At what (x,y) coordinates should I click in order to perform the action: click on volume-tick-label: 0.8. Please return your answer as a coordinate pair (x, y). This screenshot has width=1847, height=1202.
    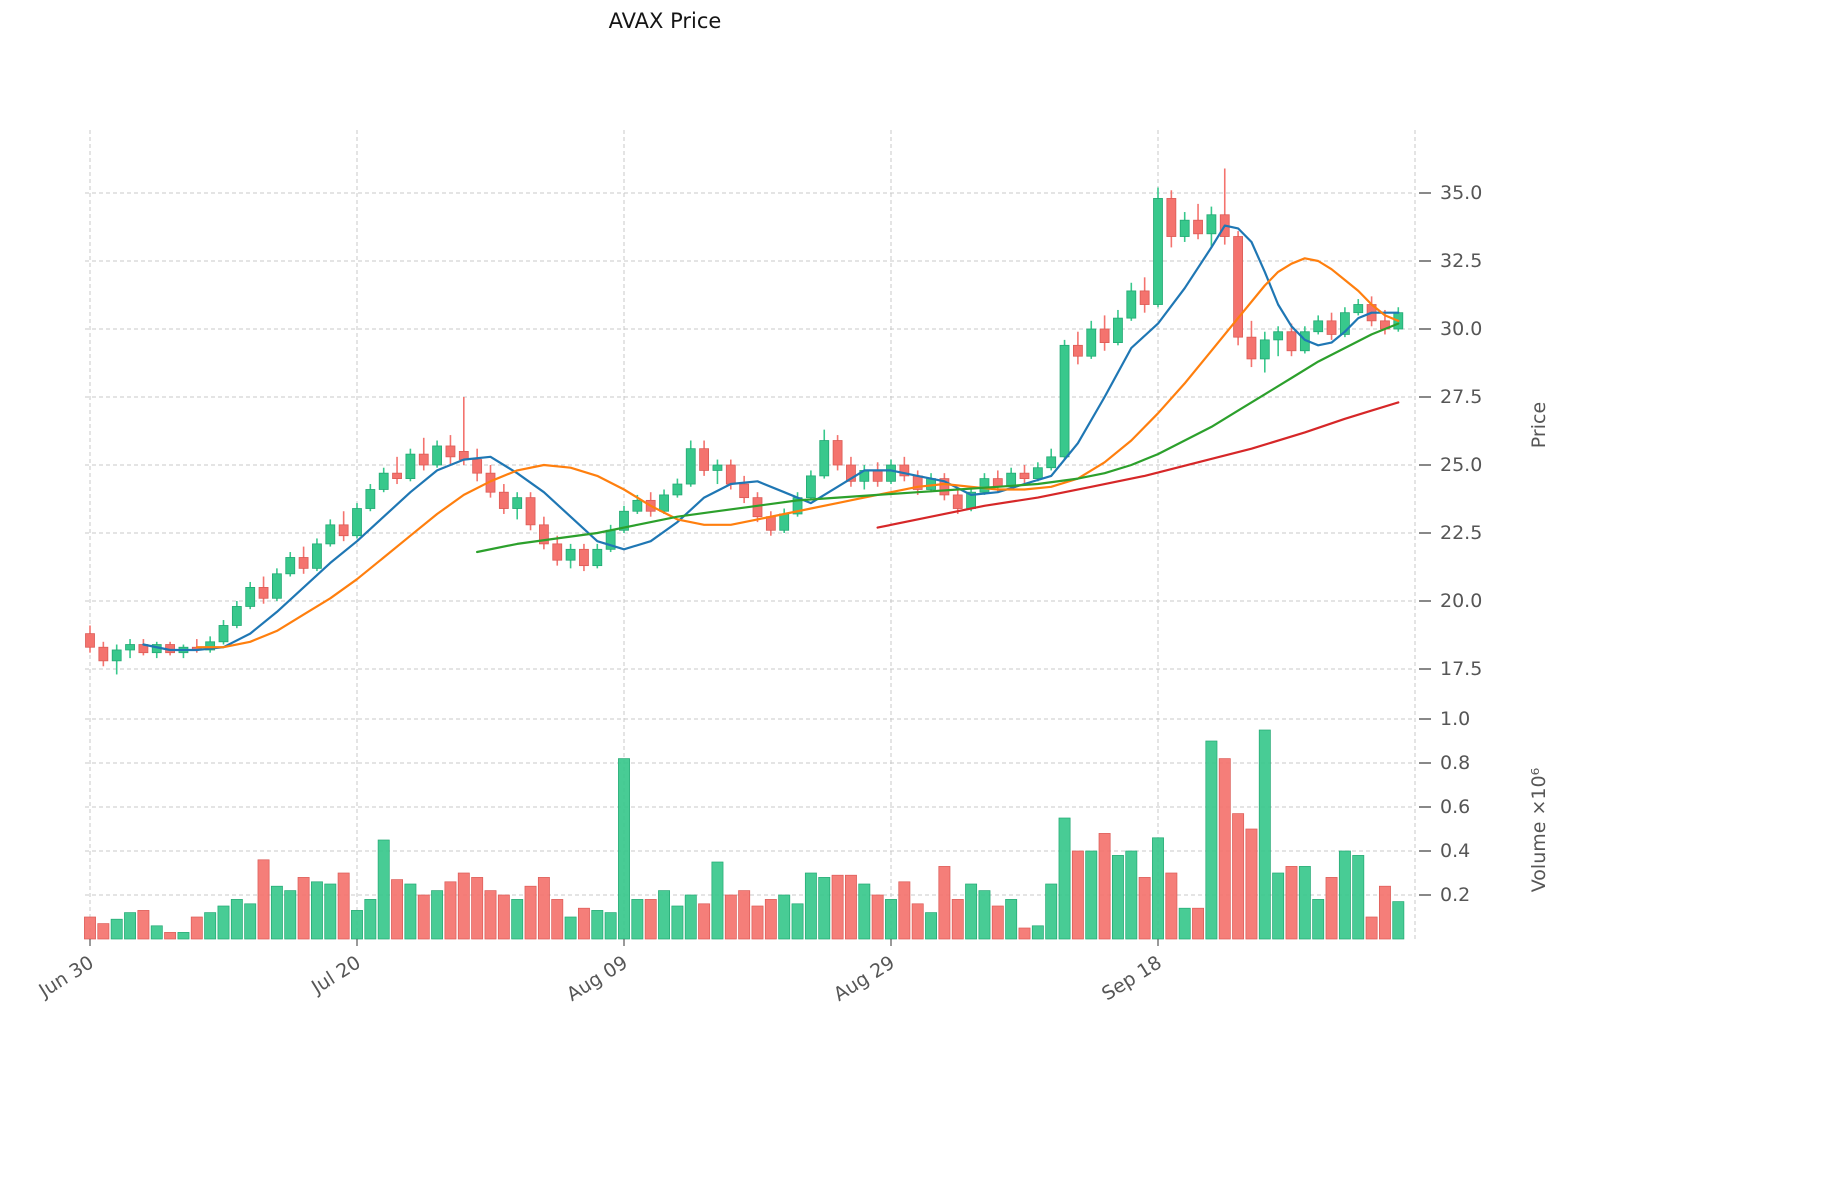
    Looking at the image, I should click on (1455, 763).